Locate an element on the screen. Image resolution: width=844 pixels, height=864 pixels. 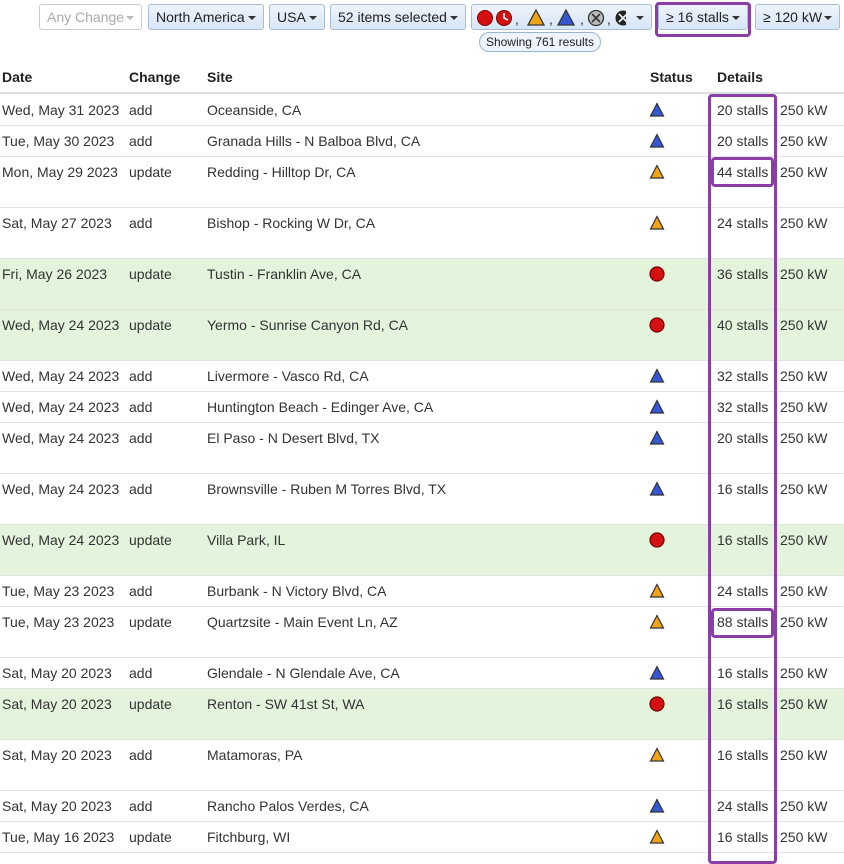
date-cell: Sat, May 27 2023 is located at coordinates (57, 223).